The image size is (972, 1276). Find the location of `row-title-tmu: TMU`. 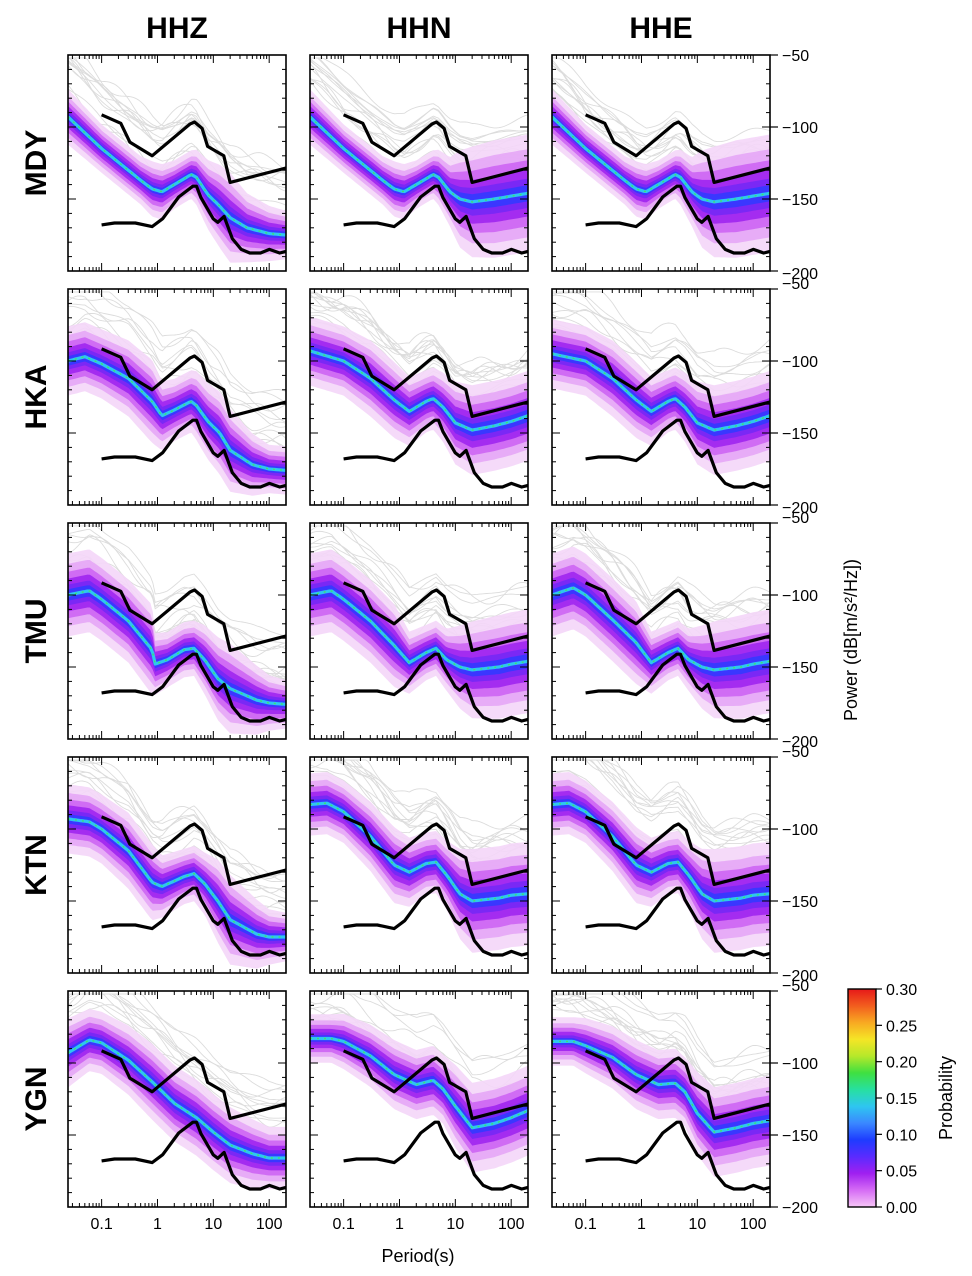

row-title-tmu: TMU is located at coordinates (36, 631).